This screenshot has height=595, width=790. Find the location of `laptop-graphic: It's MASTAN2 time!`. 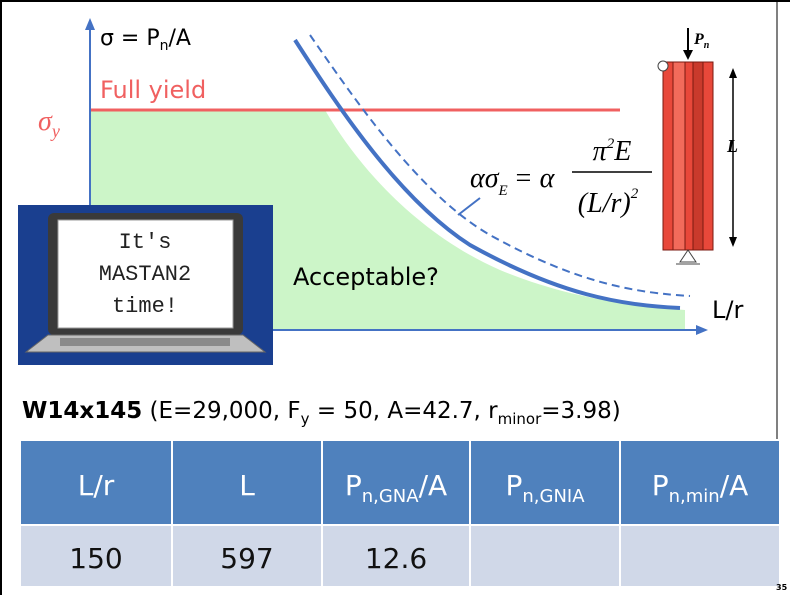

laptop-graphic: It's MASTAN2 time! is located at coordinates (145, 285).